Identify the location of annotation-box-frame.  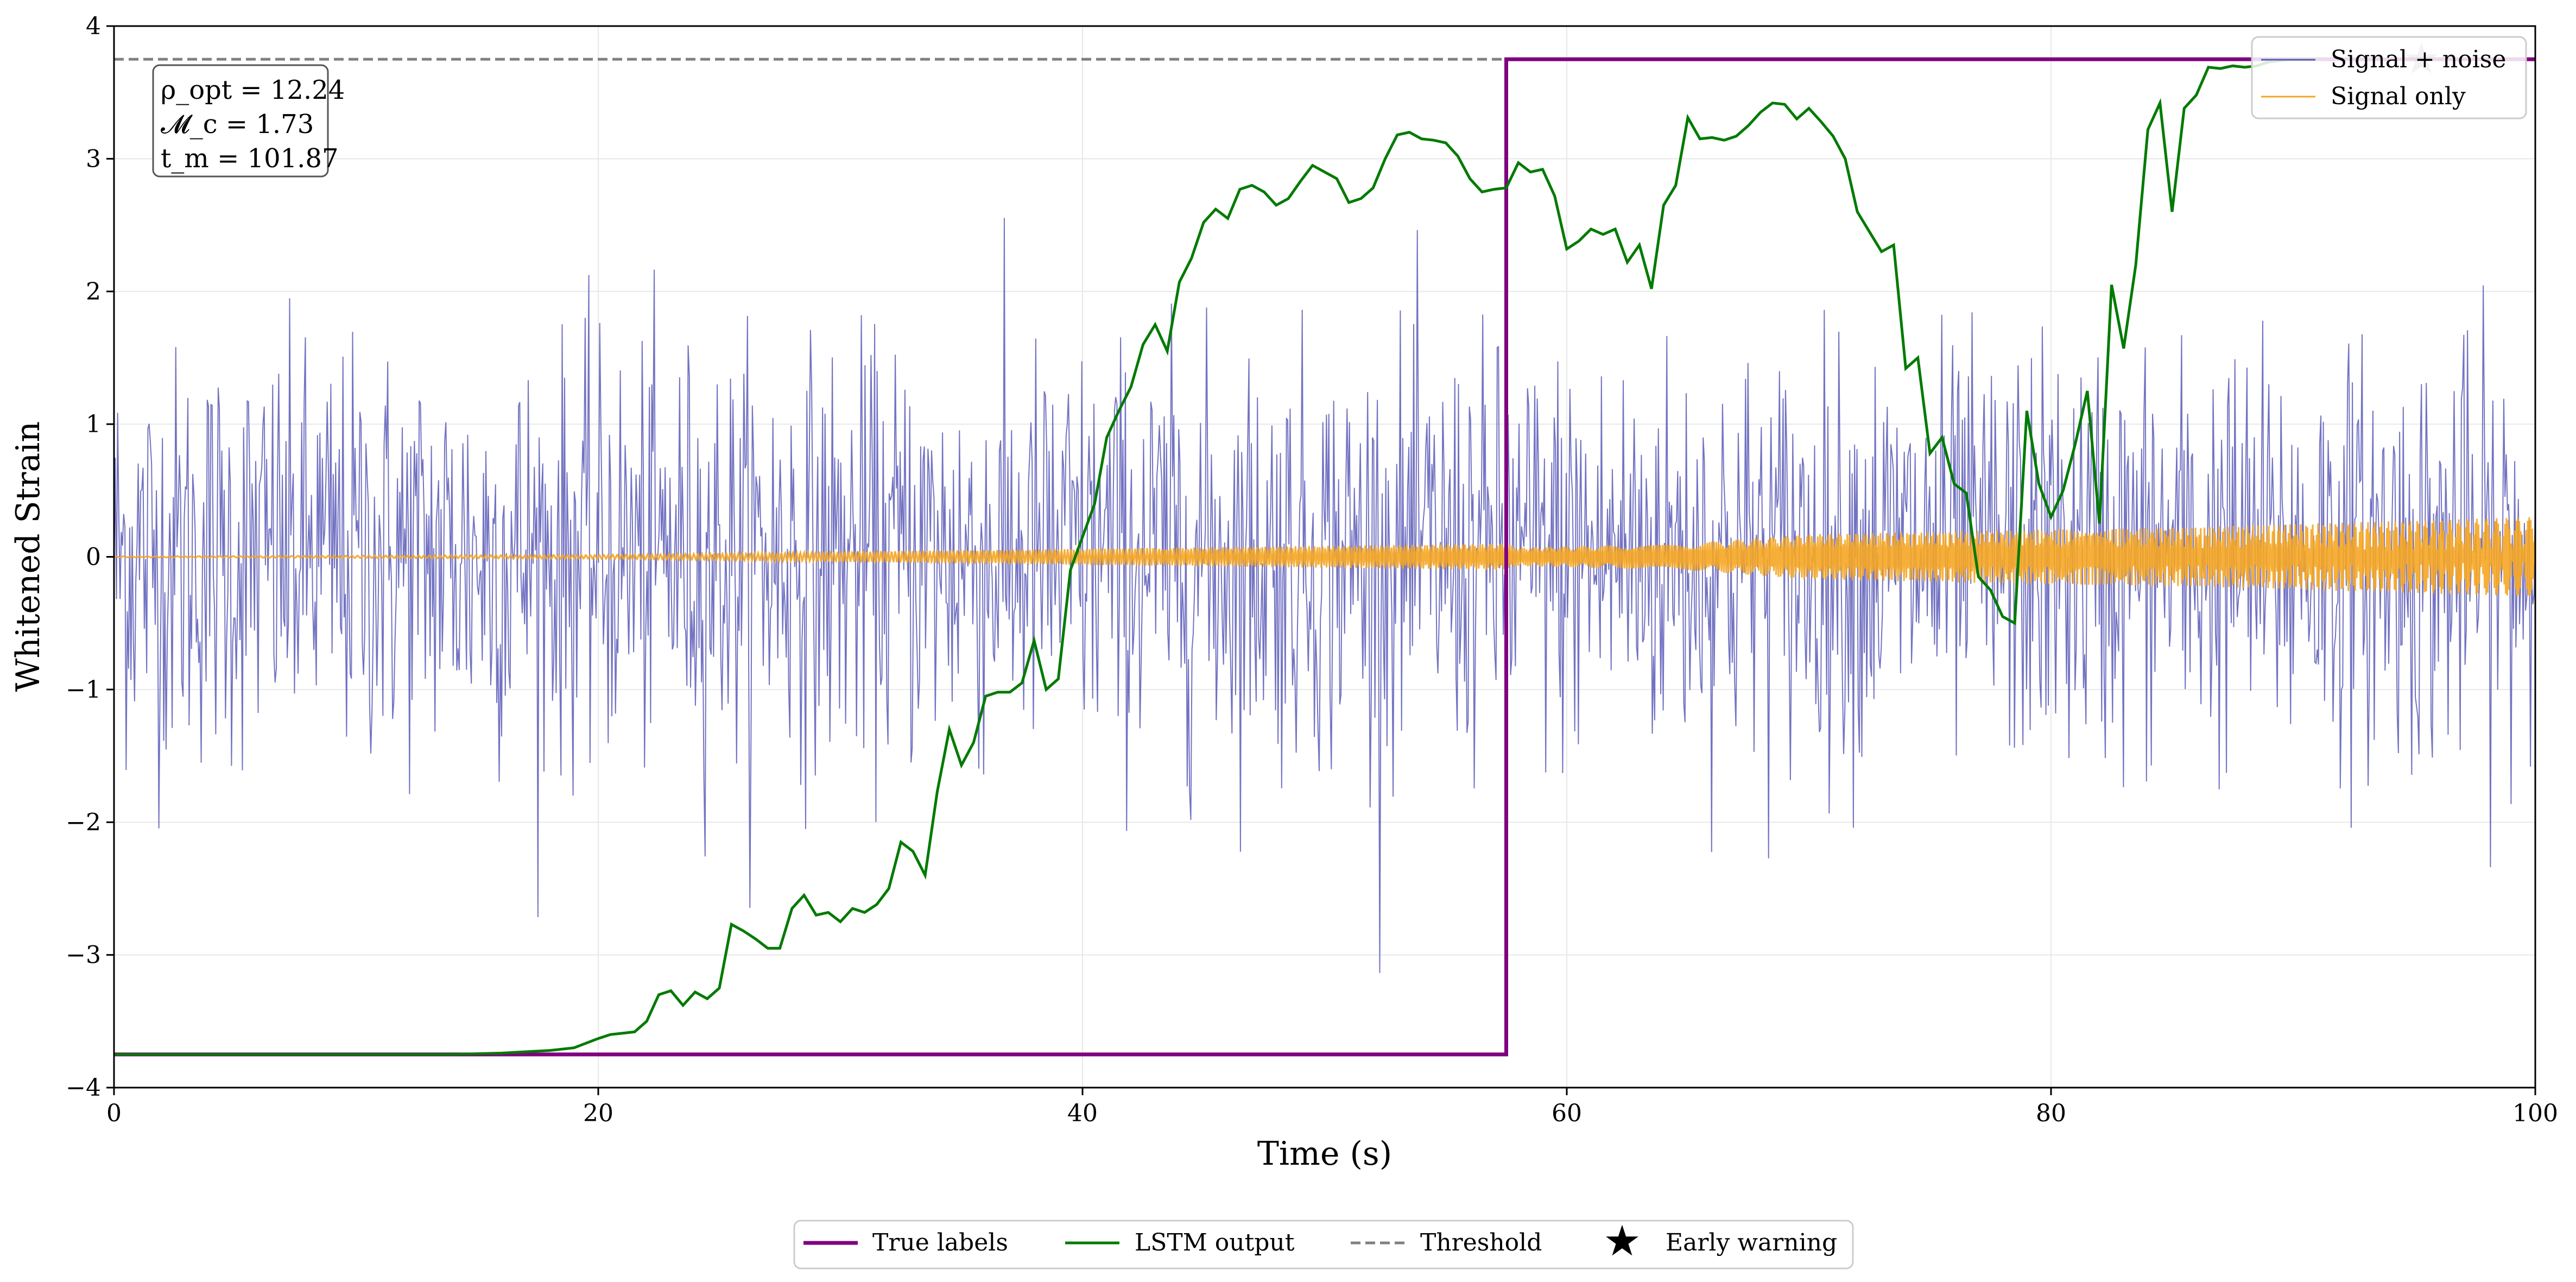
(240, 121).